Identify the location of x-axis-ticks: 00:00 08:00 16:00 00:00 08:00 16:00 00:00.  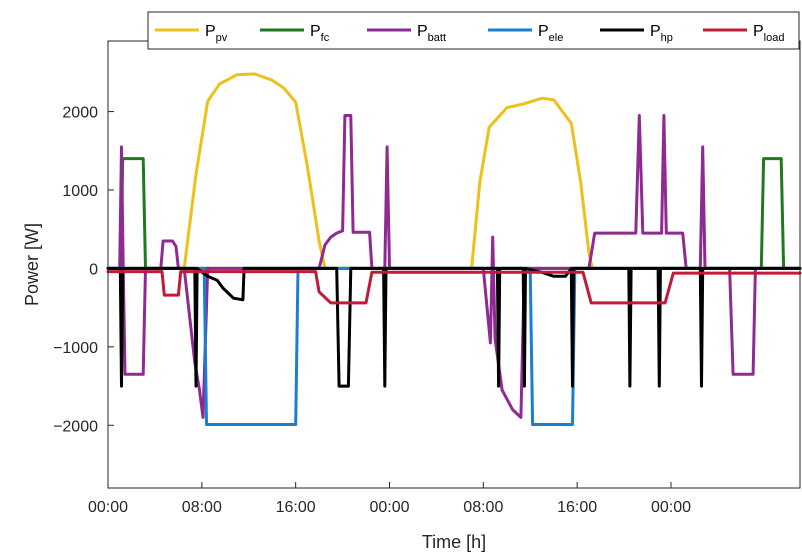
(389, 499).